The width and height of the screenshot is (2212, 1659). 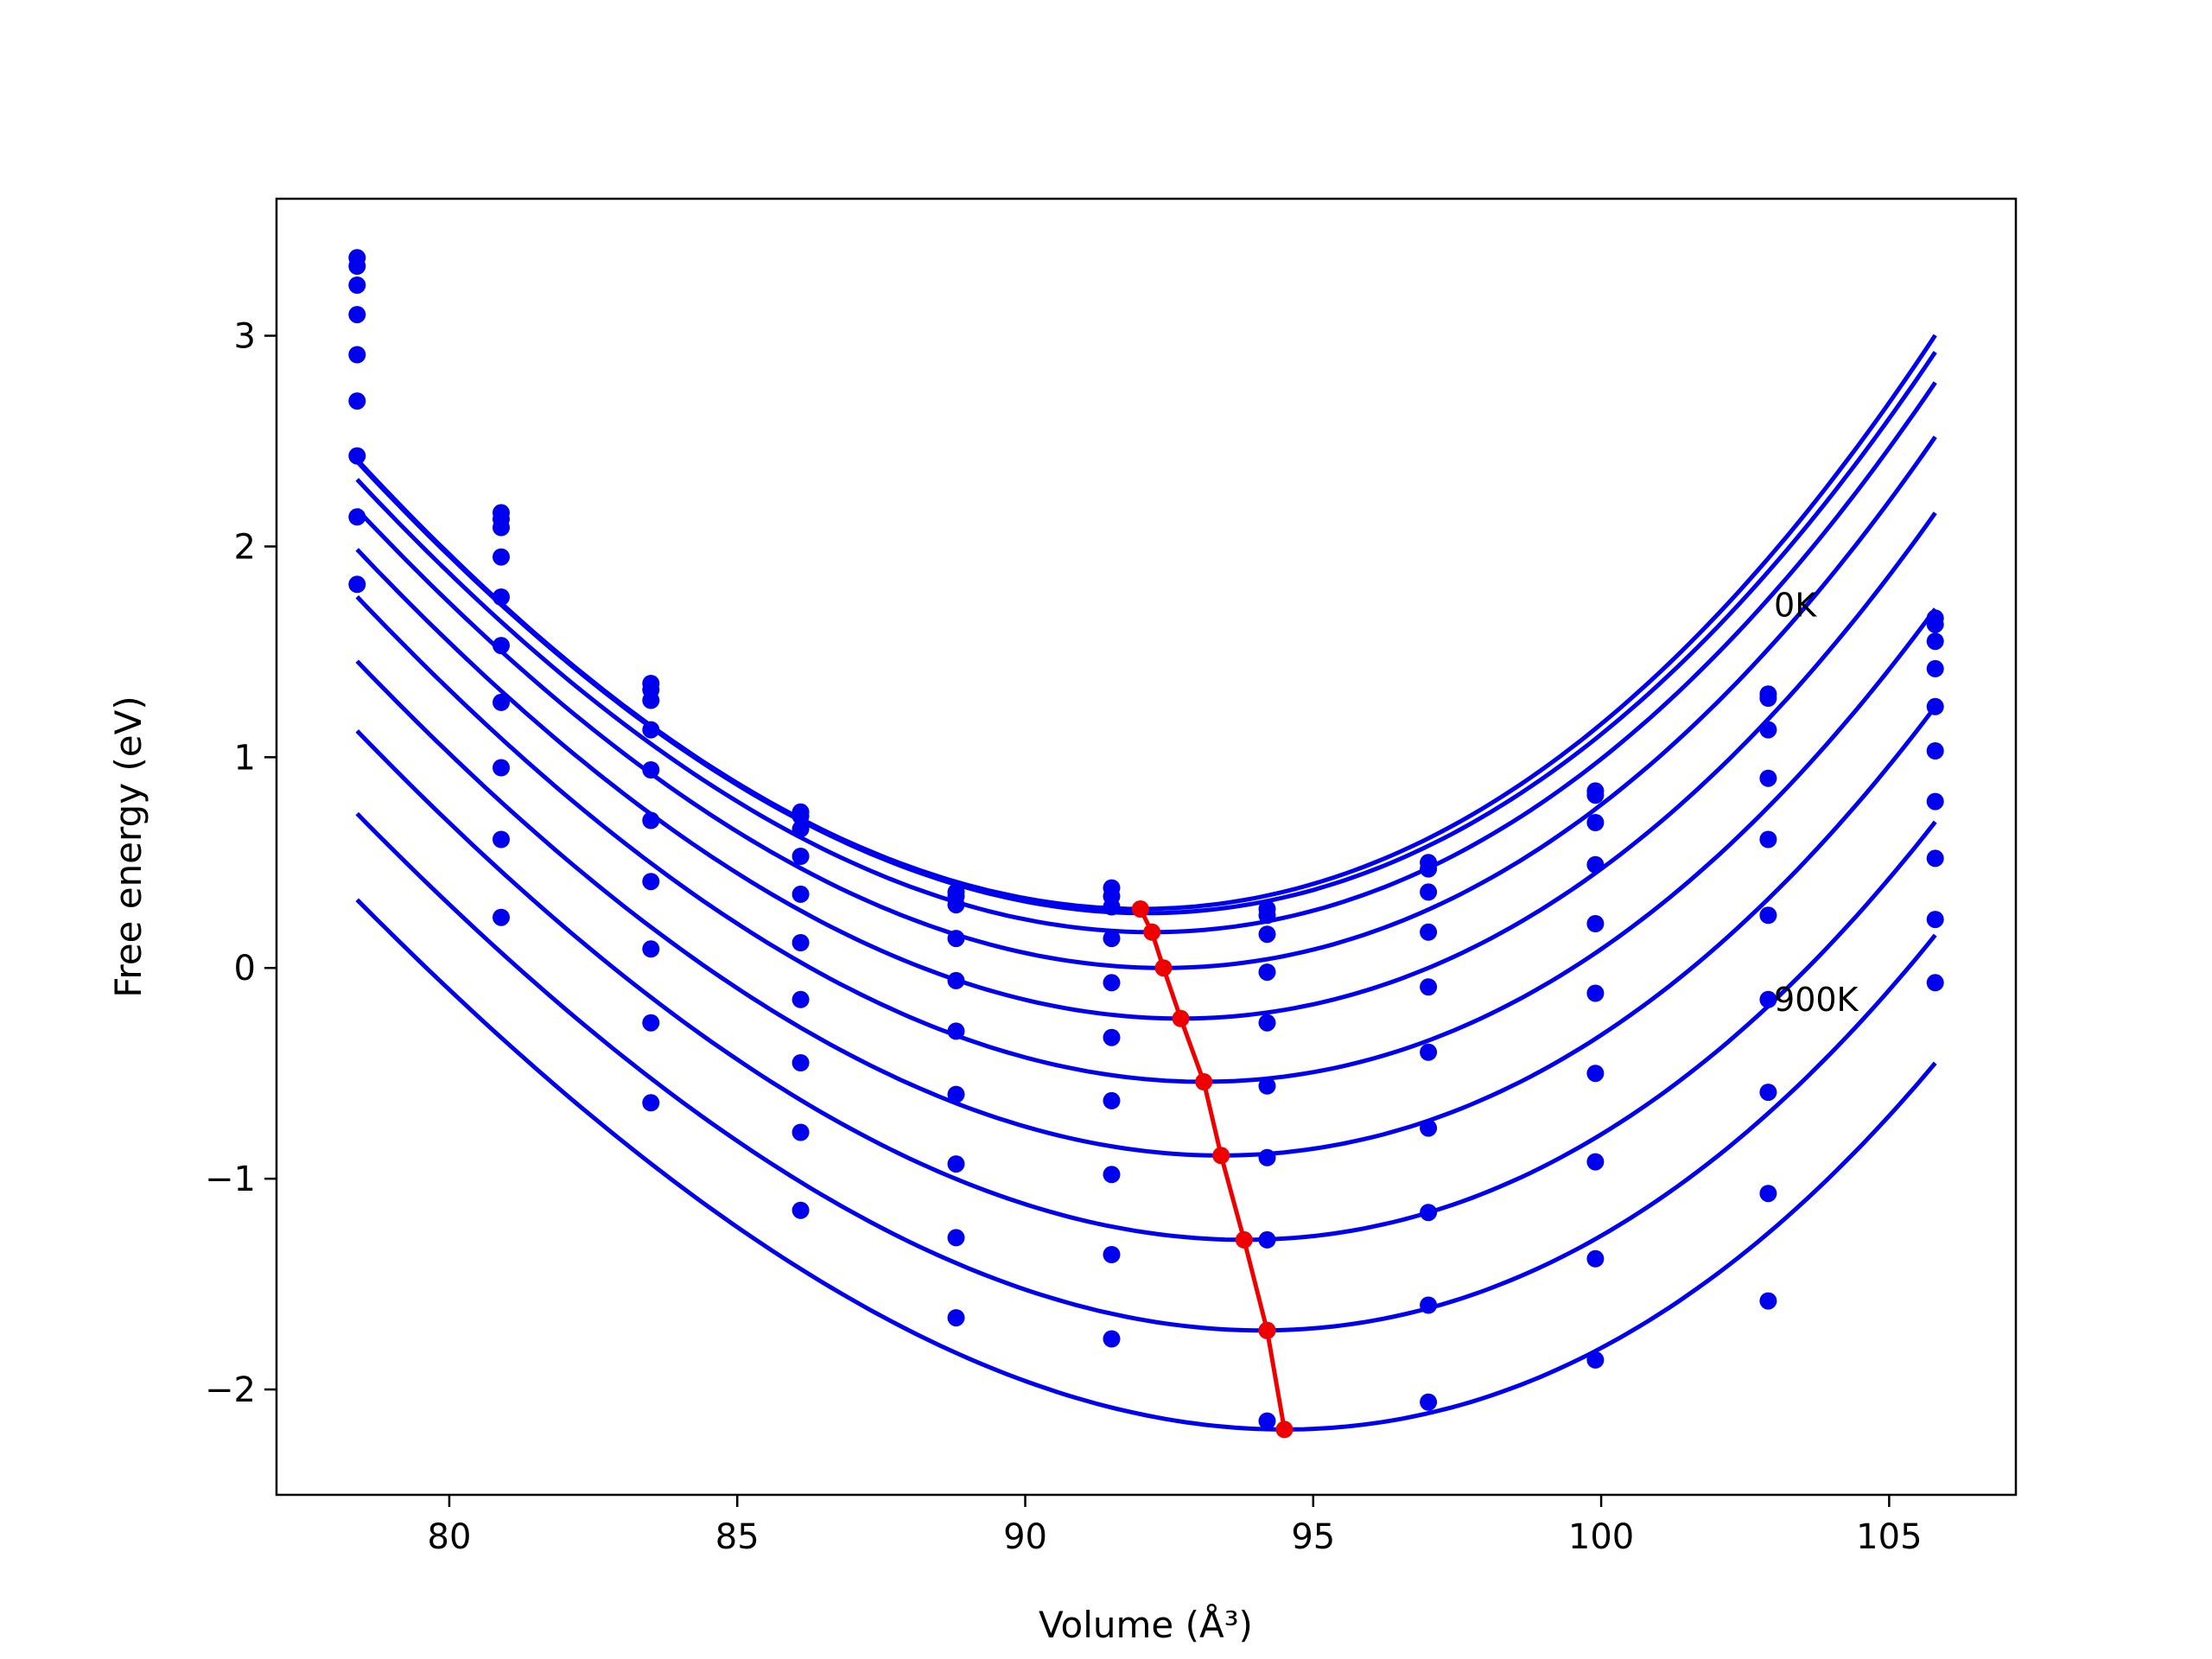 What do you see at coordinates (245, 968) in the screenshot?
I see `y-tick-label-2: 0` at bounding box center [245, 968].